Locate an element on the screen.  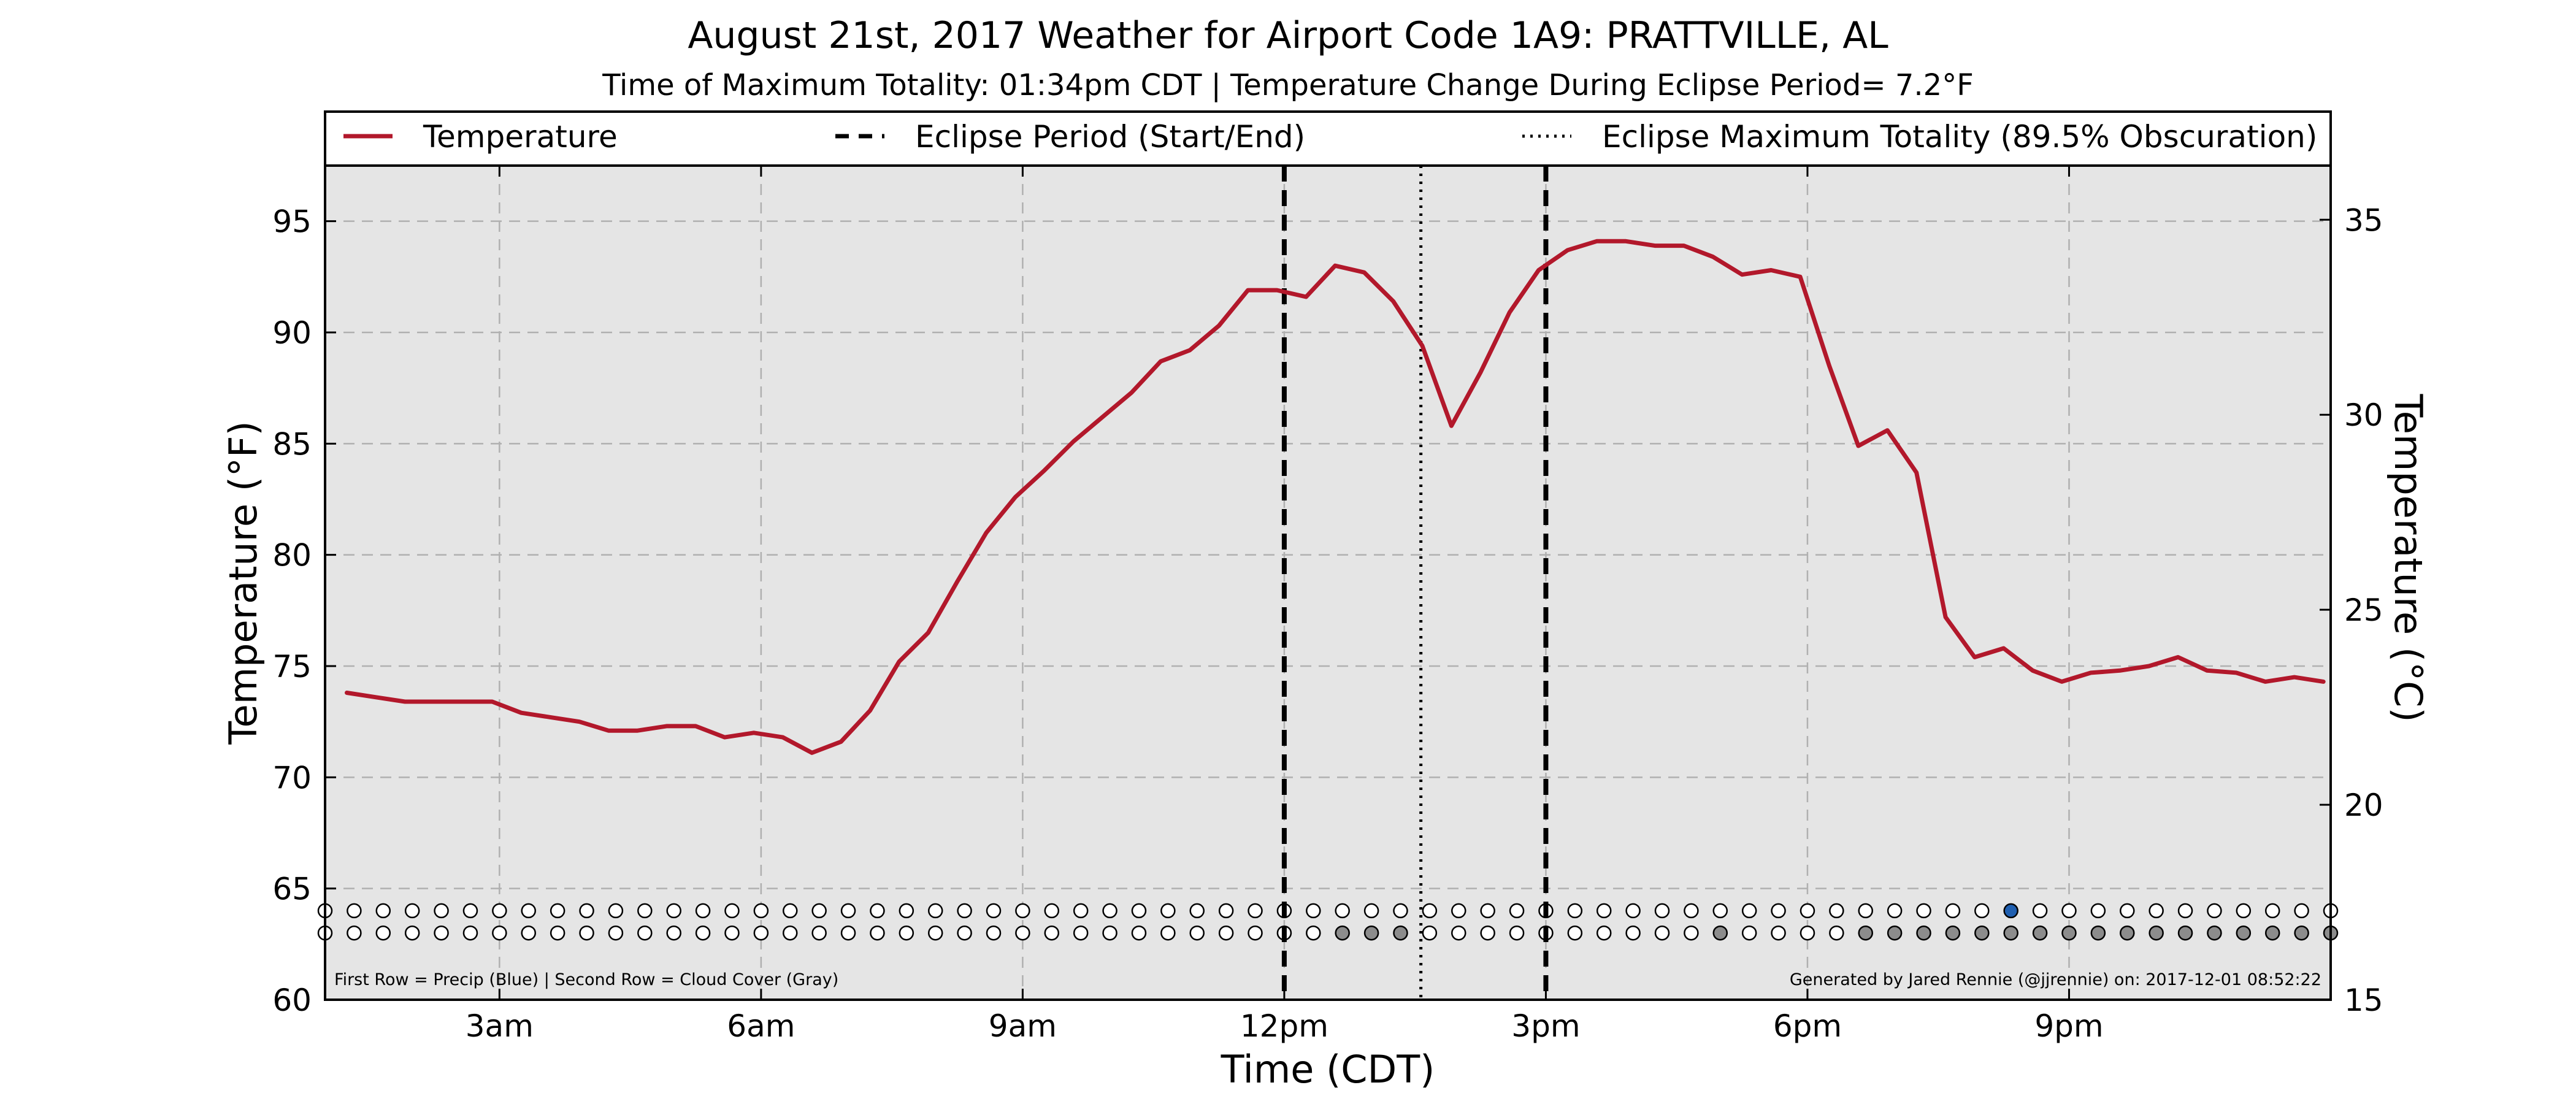
y-tick-label: 60 is located at coordinates (292, 1000).